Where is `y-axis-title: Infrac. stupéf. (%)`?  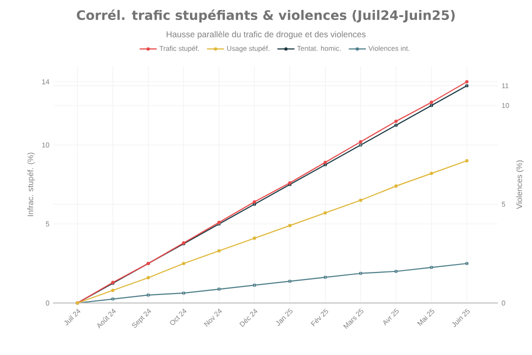
y-axis-title: Infrac. stupéf. (%) is located at coordinates (31, 184).